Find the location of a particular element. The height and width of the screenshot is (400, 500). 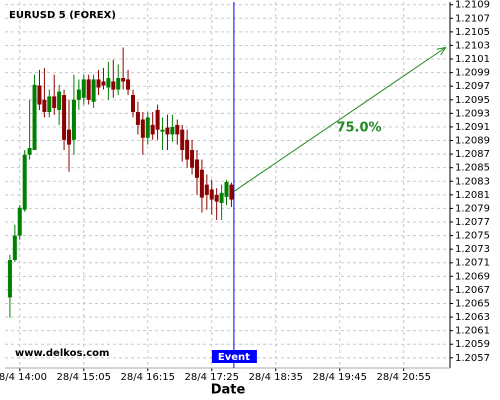

y-tick-label: 1.2107 is located at coordinates (472, 18).